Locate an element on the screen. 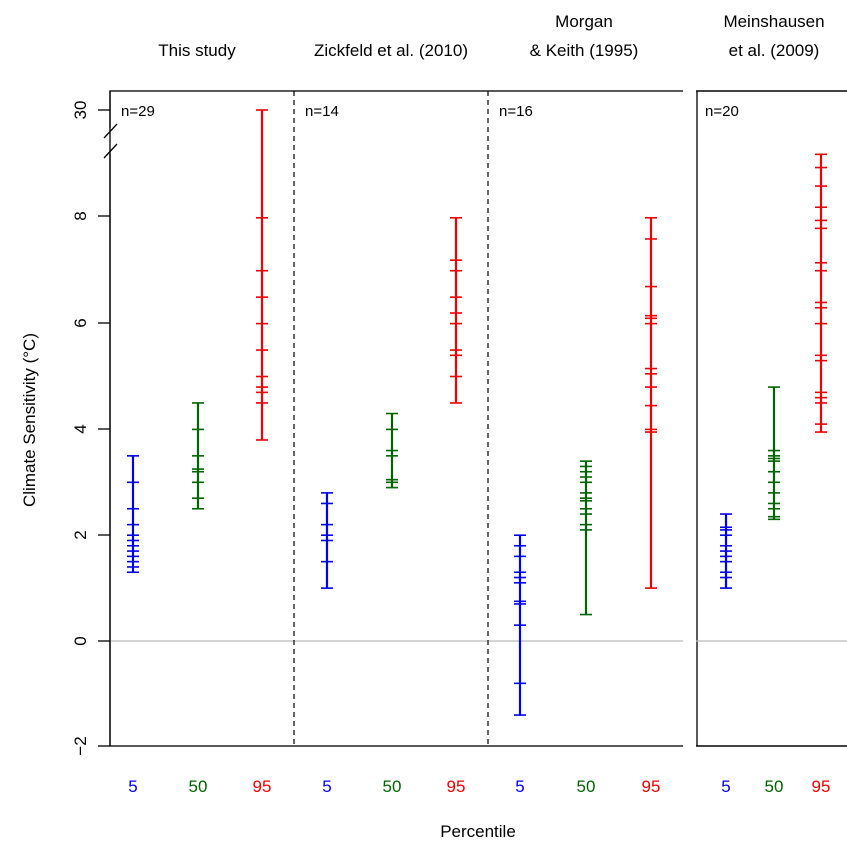 This screenshot has width=847, height=848. y-tick-label: −2 is located at coordinates (80, 745).